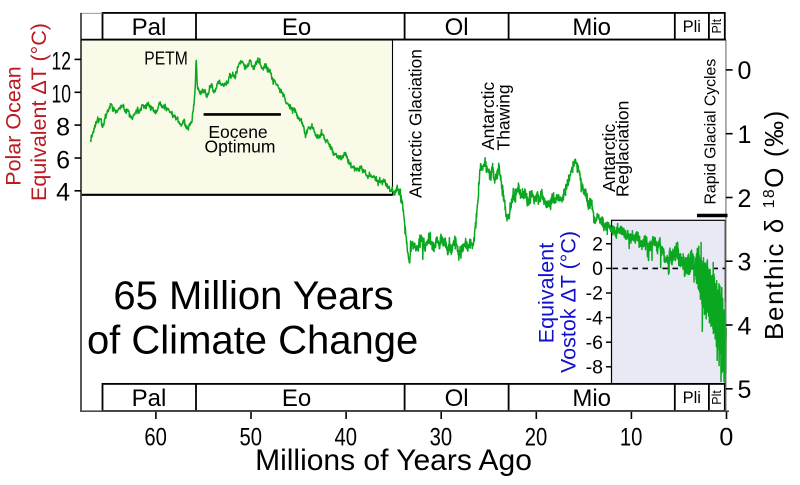 Image resolution: width=800 pixels, height=485 pixels. Describe the element at coordinates (504, 117) in the screenshot. I see `svg-text: Thawing` at that location.